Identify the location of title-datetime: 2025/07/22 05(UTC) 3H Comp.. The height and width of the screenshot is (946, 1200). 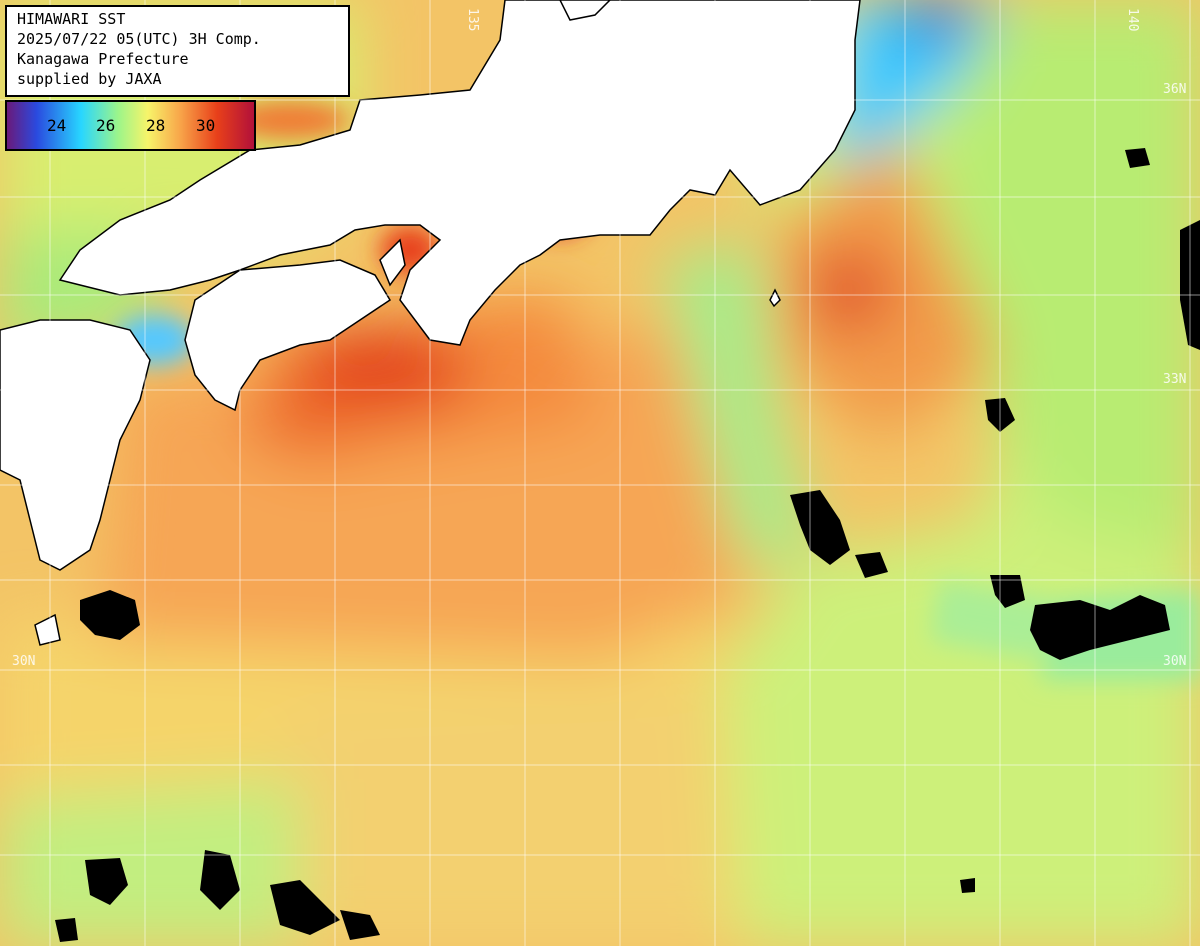
(139, 39).